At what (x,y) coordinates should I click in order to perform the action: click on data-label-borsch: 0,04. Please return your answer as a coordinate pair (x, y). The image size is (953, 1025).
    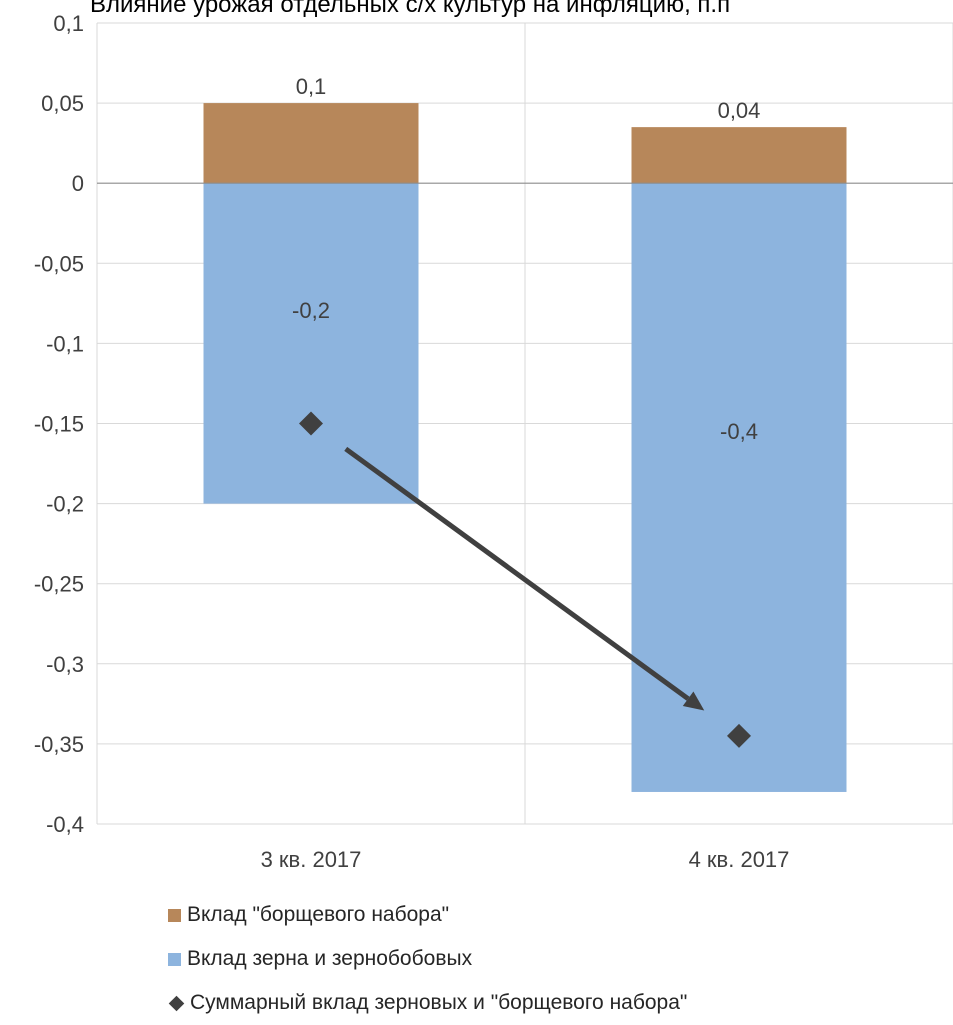
    Looking at the image, I should click on (739, 110).